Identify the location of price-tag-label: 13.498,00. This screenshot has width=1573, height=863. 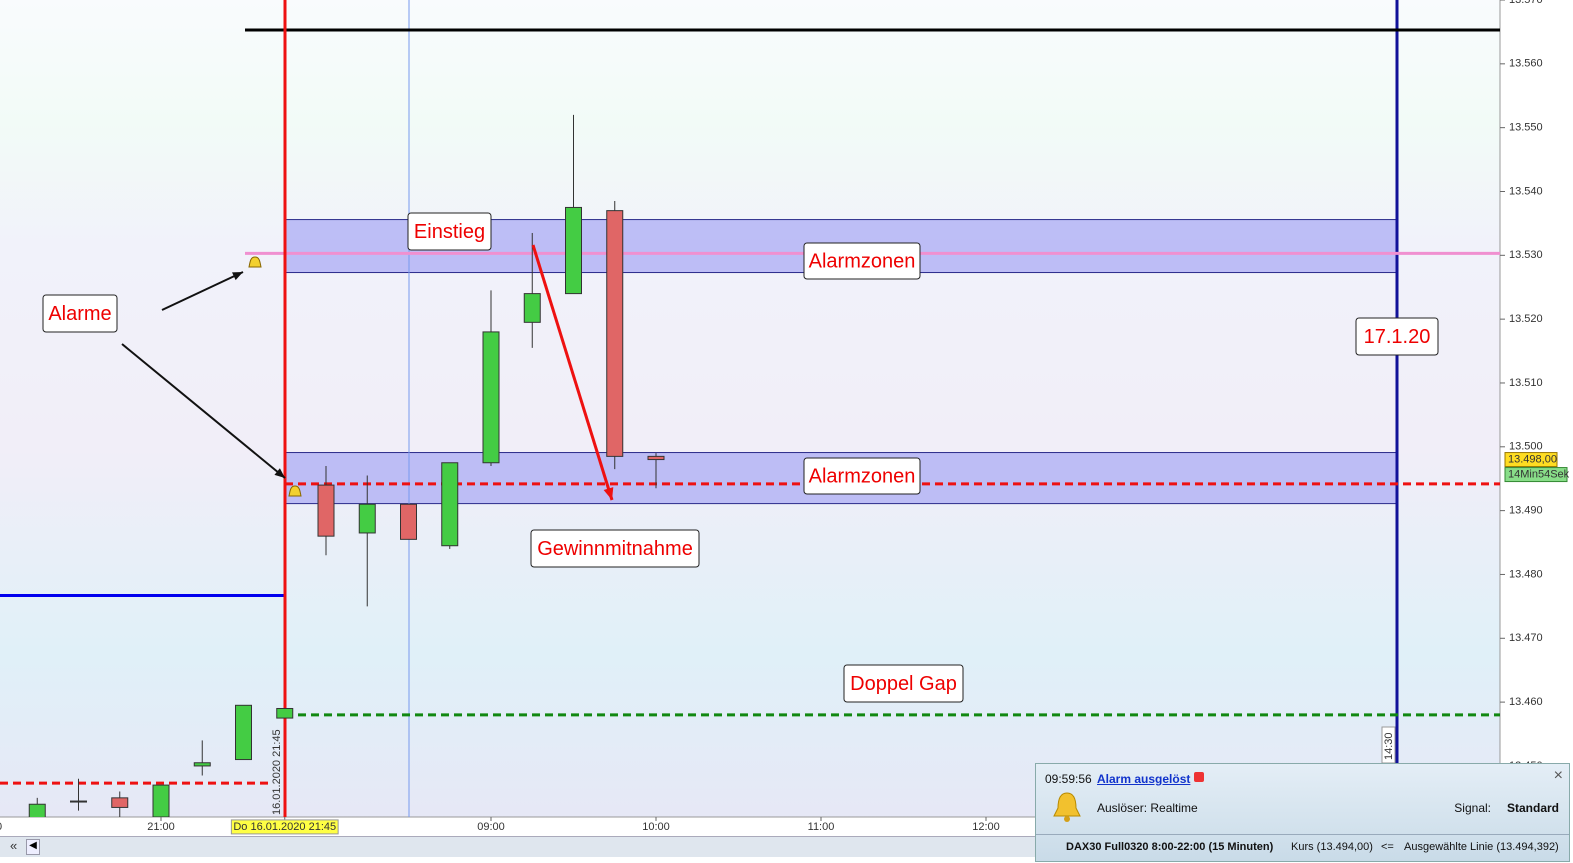
(1532, 459).